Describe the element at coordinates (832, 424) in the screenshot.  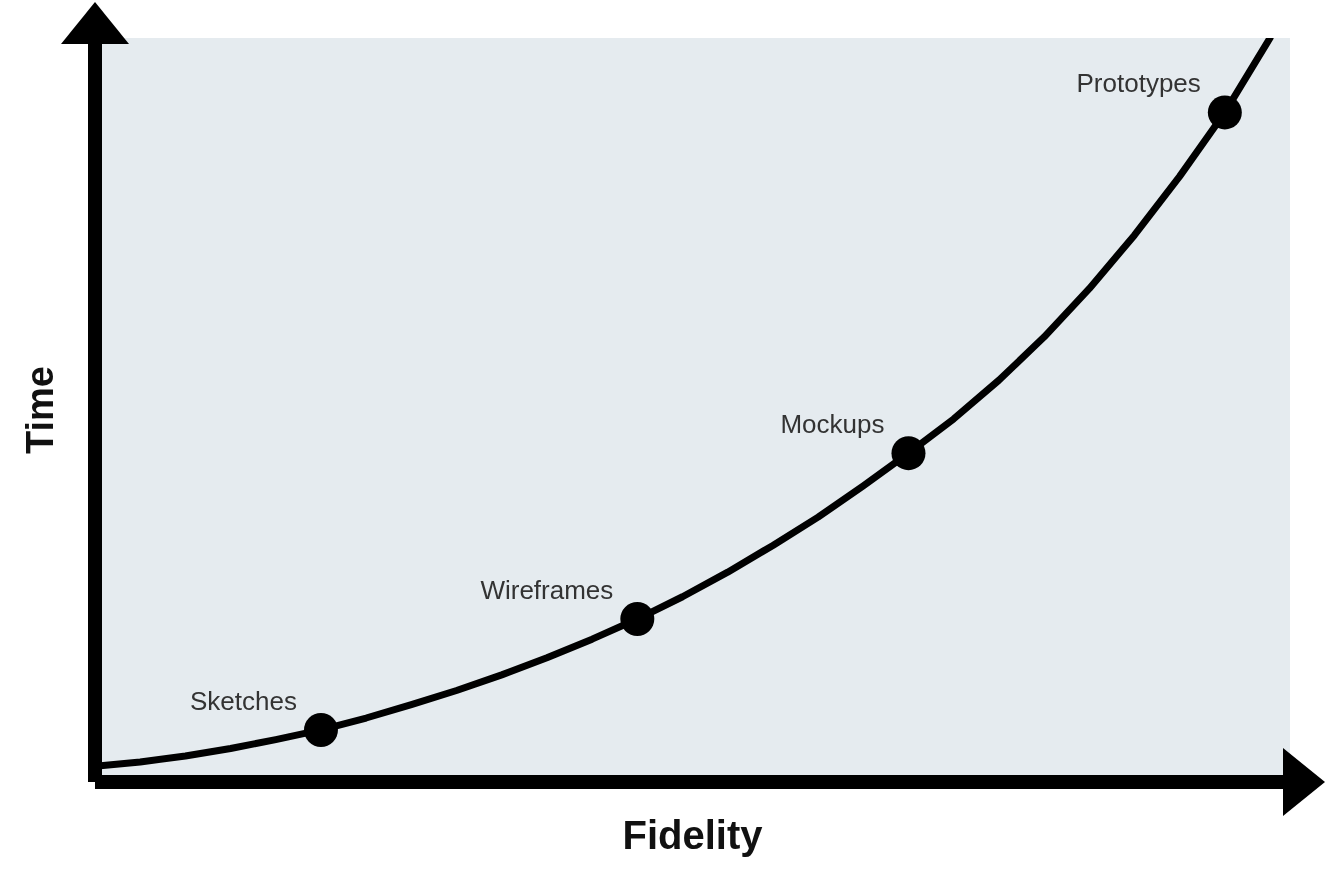
I see `series-label: Mockups` at that location.